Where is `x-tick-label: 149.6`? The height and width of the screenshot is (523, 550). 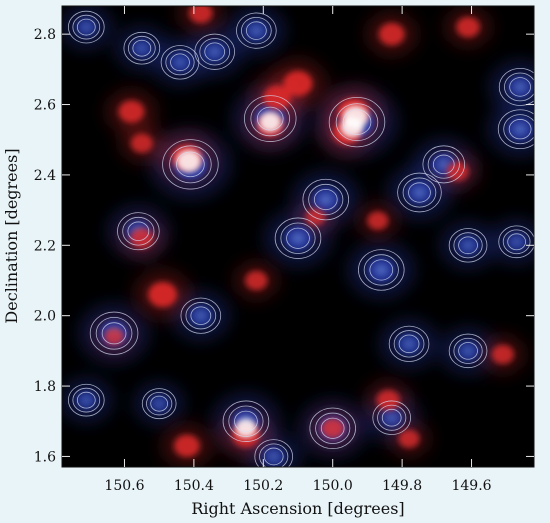
x-tick-label: 149.6 is located at coordinates (471, 486).